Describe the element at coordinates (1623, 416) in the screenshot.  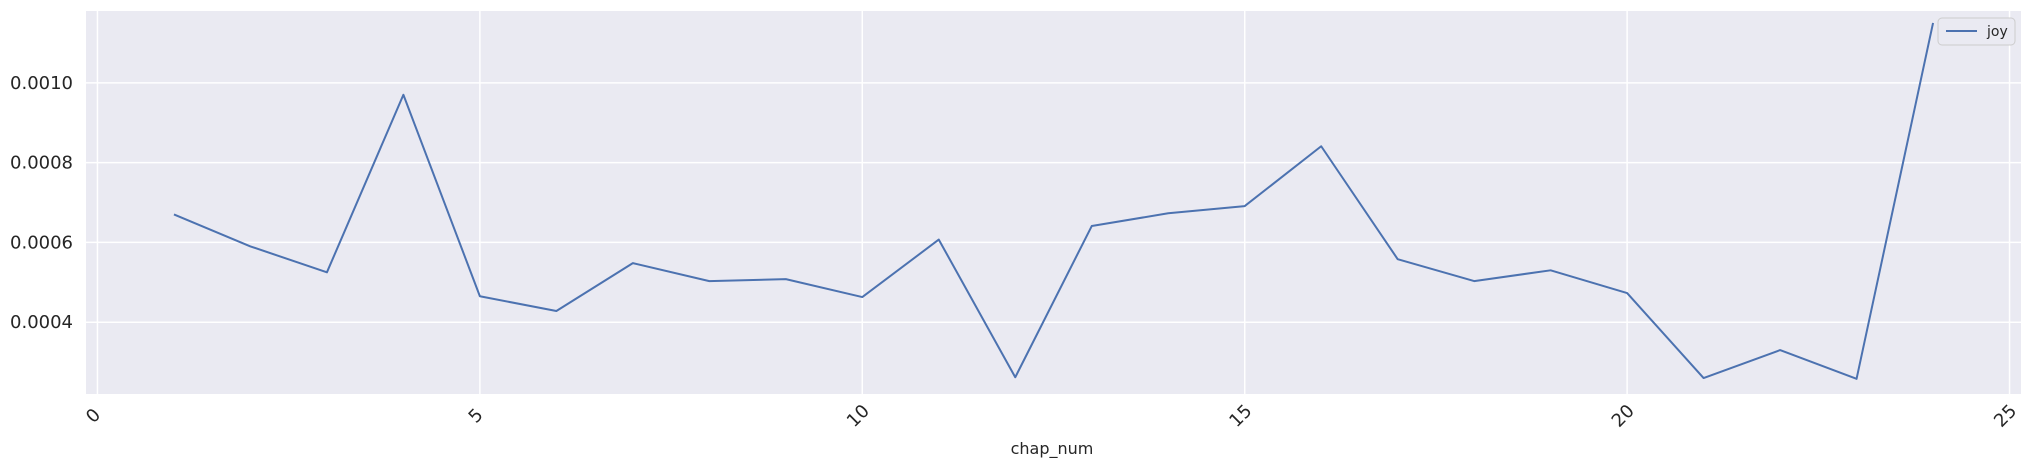
I see `x-tick-label: 20` at that location.